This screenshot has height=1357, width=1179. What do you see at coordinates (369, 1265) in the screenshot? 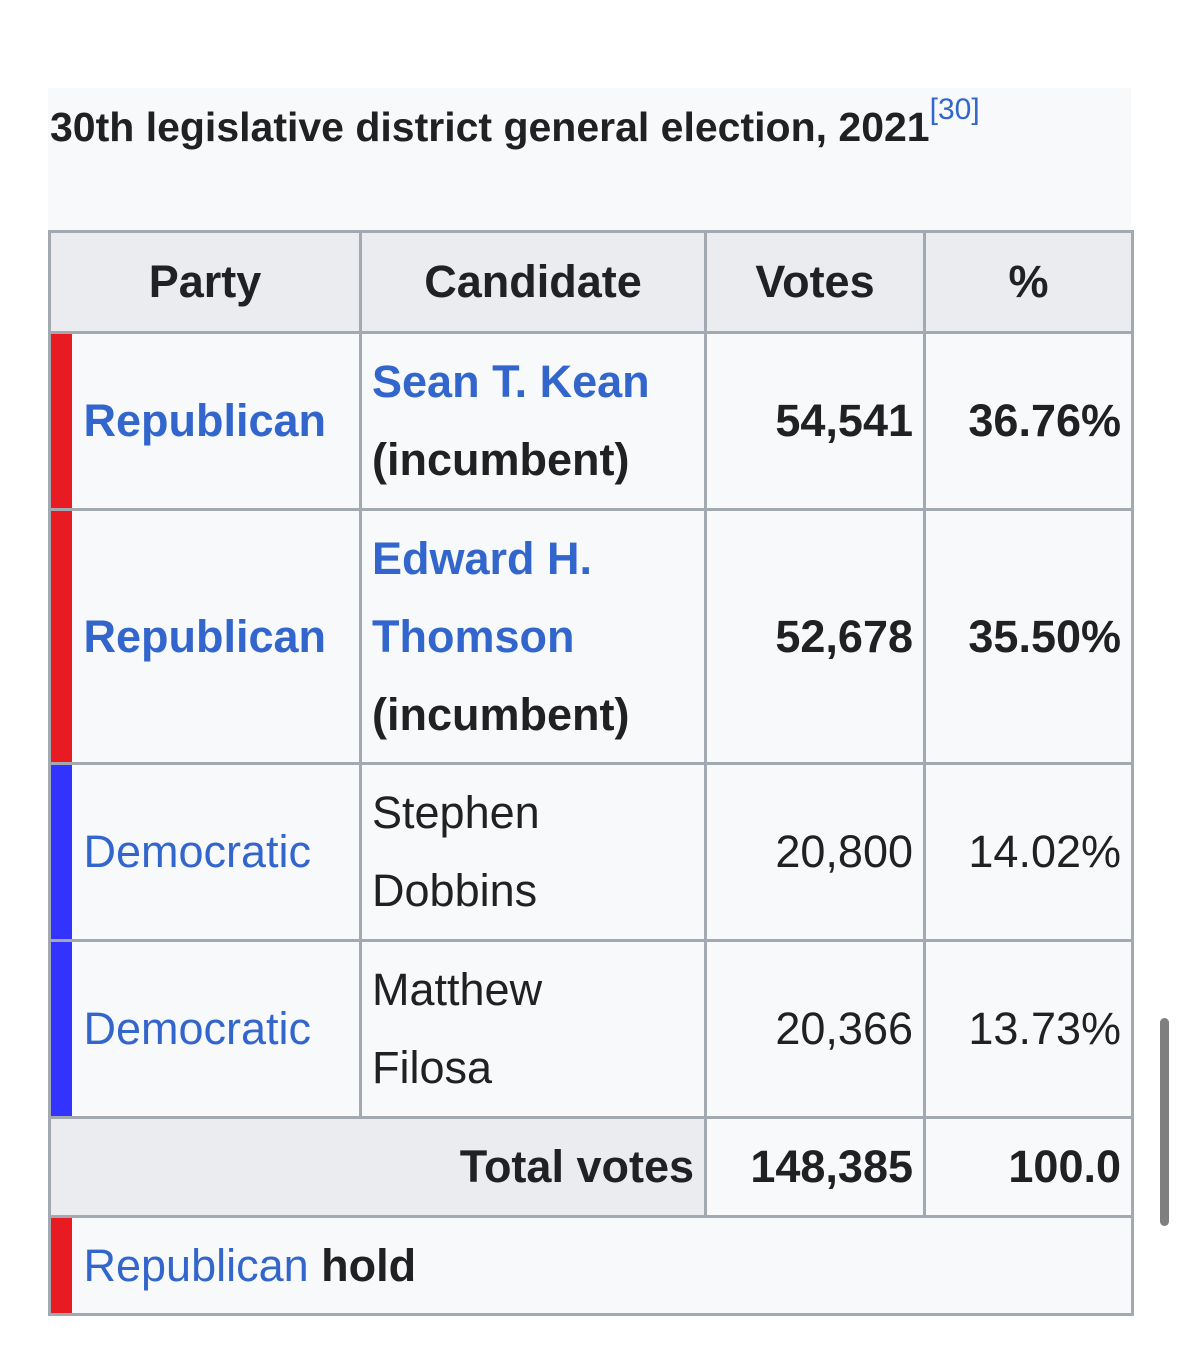
I see `result-outcome: hold` at bounding box center [369, 1265].